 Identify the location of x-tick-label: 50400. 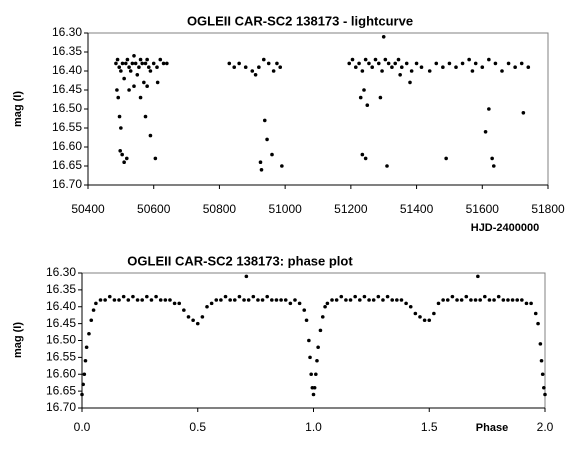
(88, 209).